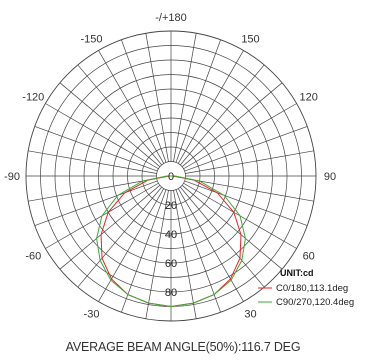 The width and height of the screenshot is (366, 363). Describe the element at coordinates (250, 315) in the screenshot. I see `angle-label: 30` at that location.